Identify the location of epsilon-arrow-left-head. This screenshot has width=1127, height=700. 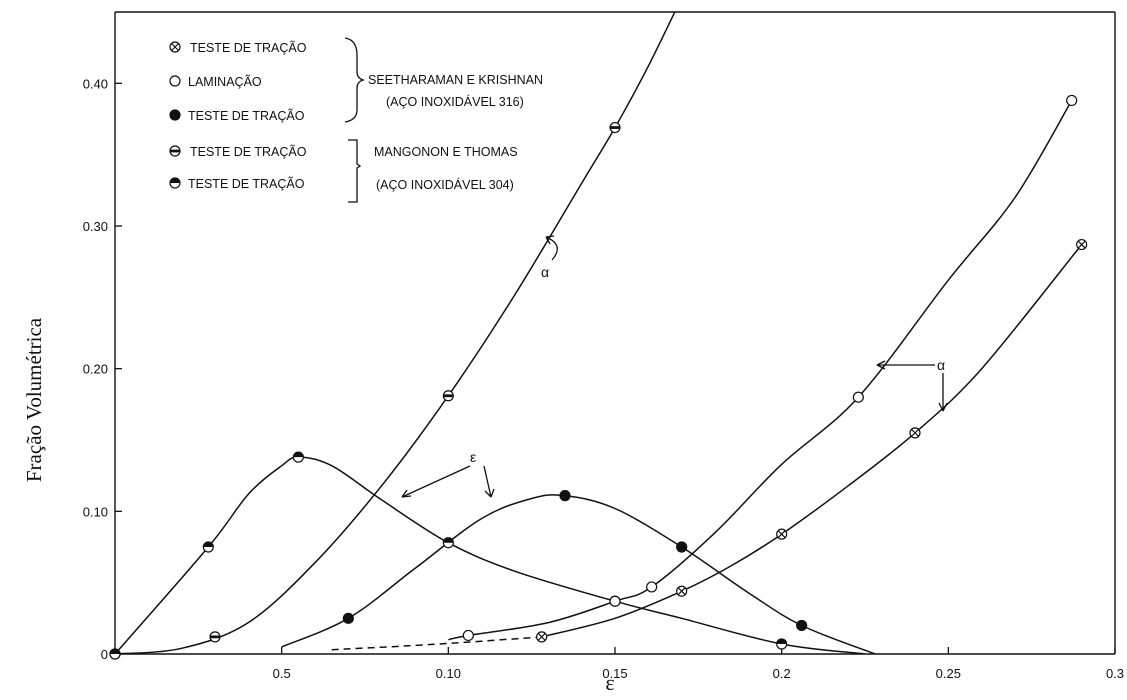
(406, 493).